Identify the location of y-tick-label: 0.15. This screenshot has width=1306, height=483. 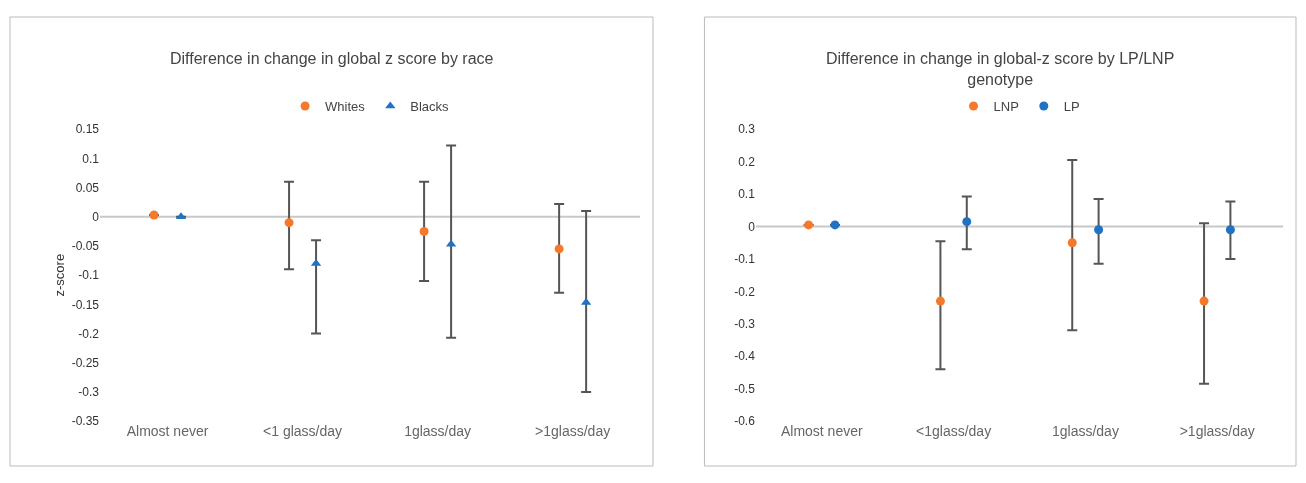
(87, 129).